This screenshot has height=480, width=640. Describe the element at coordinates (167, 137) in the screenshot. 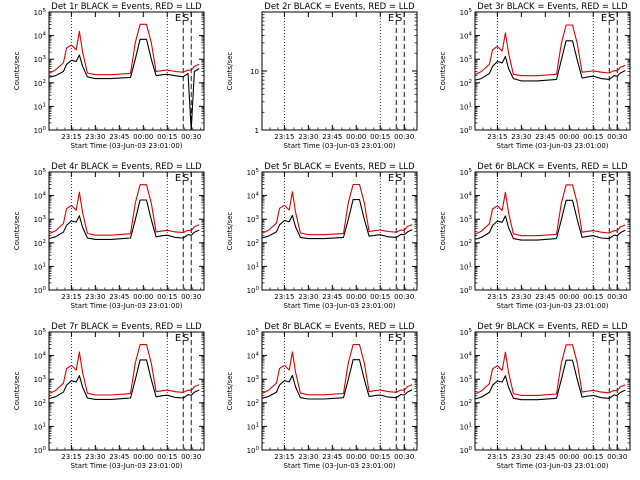

I see `x-tick-label: 00:15` at that location.